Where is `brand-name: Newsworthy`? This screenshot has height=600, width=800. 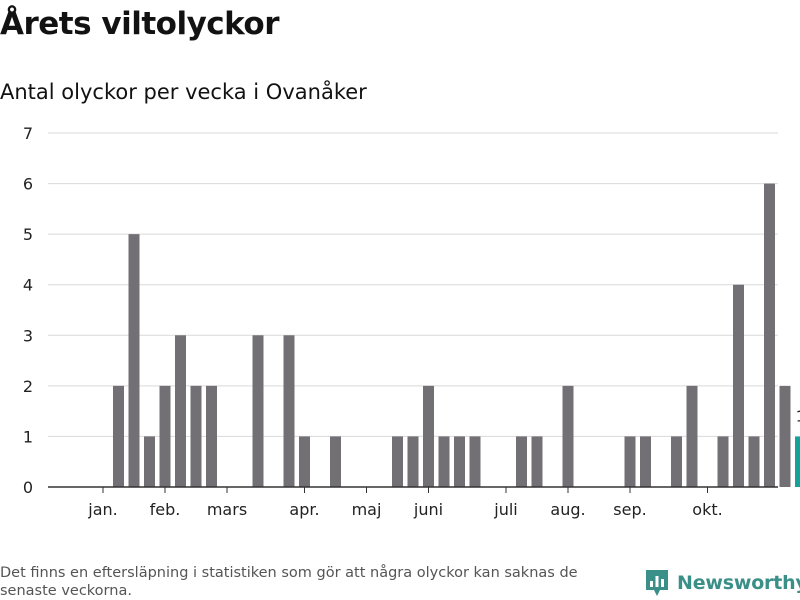
brand-name: Newsworthy is located at coordinates (738, 583).